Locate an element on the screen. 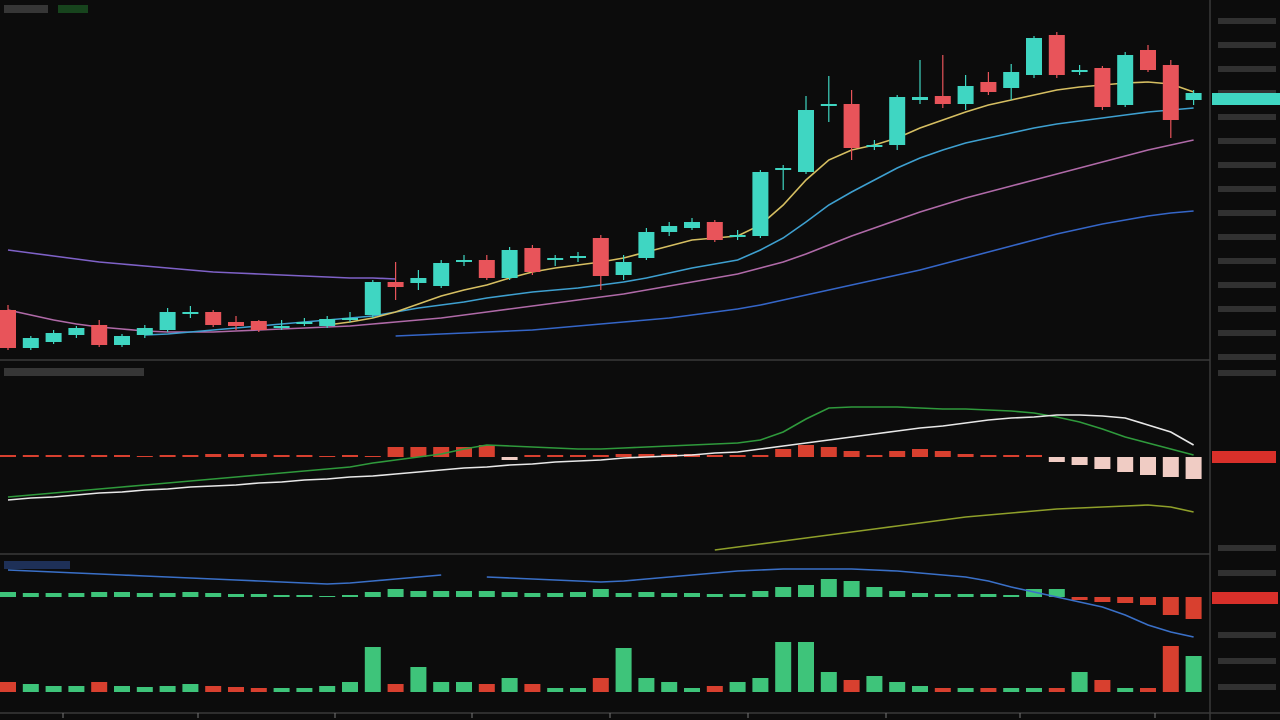 This screenshot has height=720, width=1280. last-price-tag is located at coordinates (1246, 99).